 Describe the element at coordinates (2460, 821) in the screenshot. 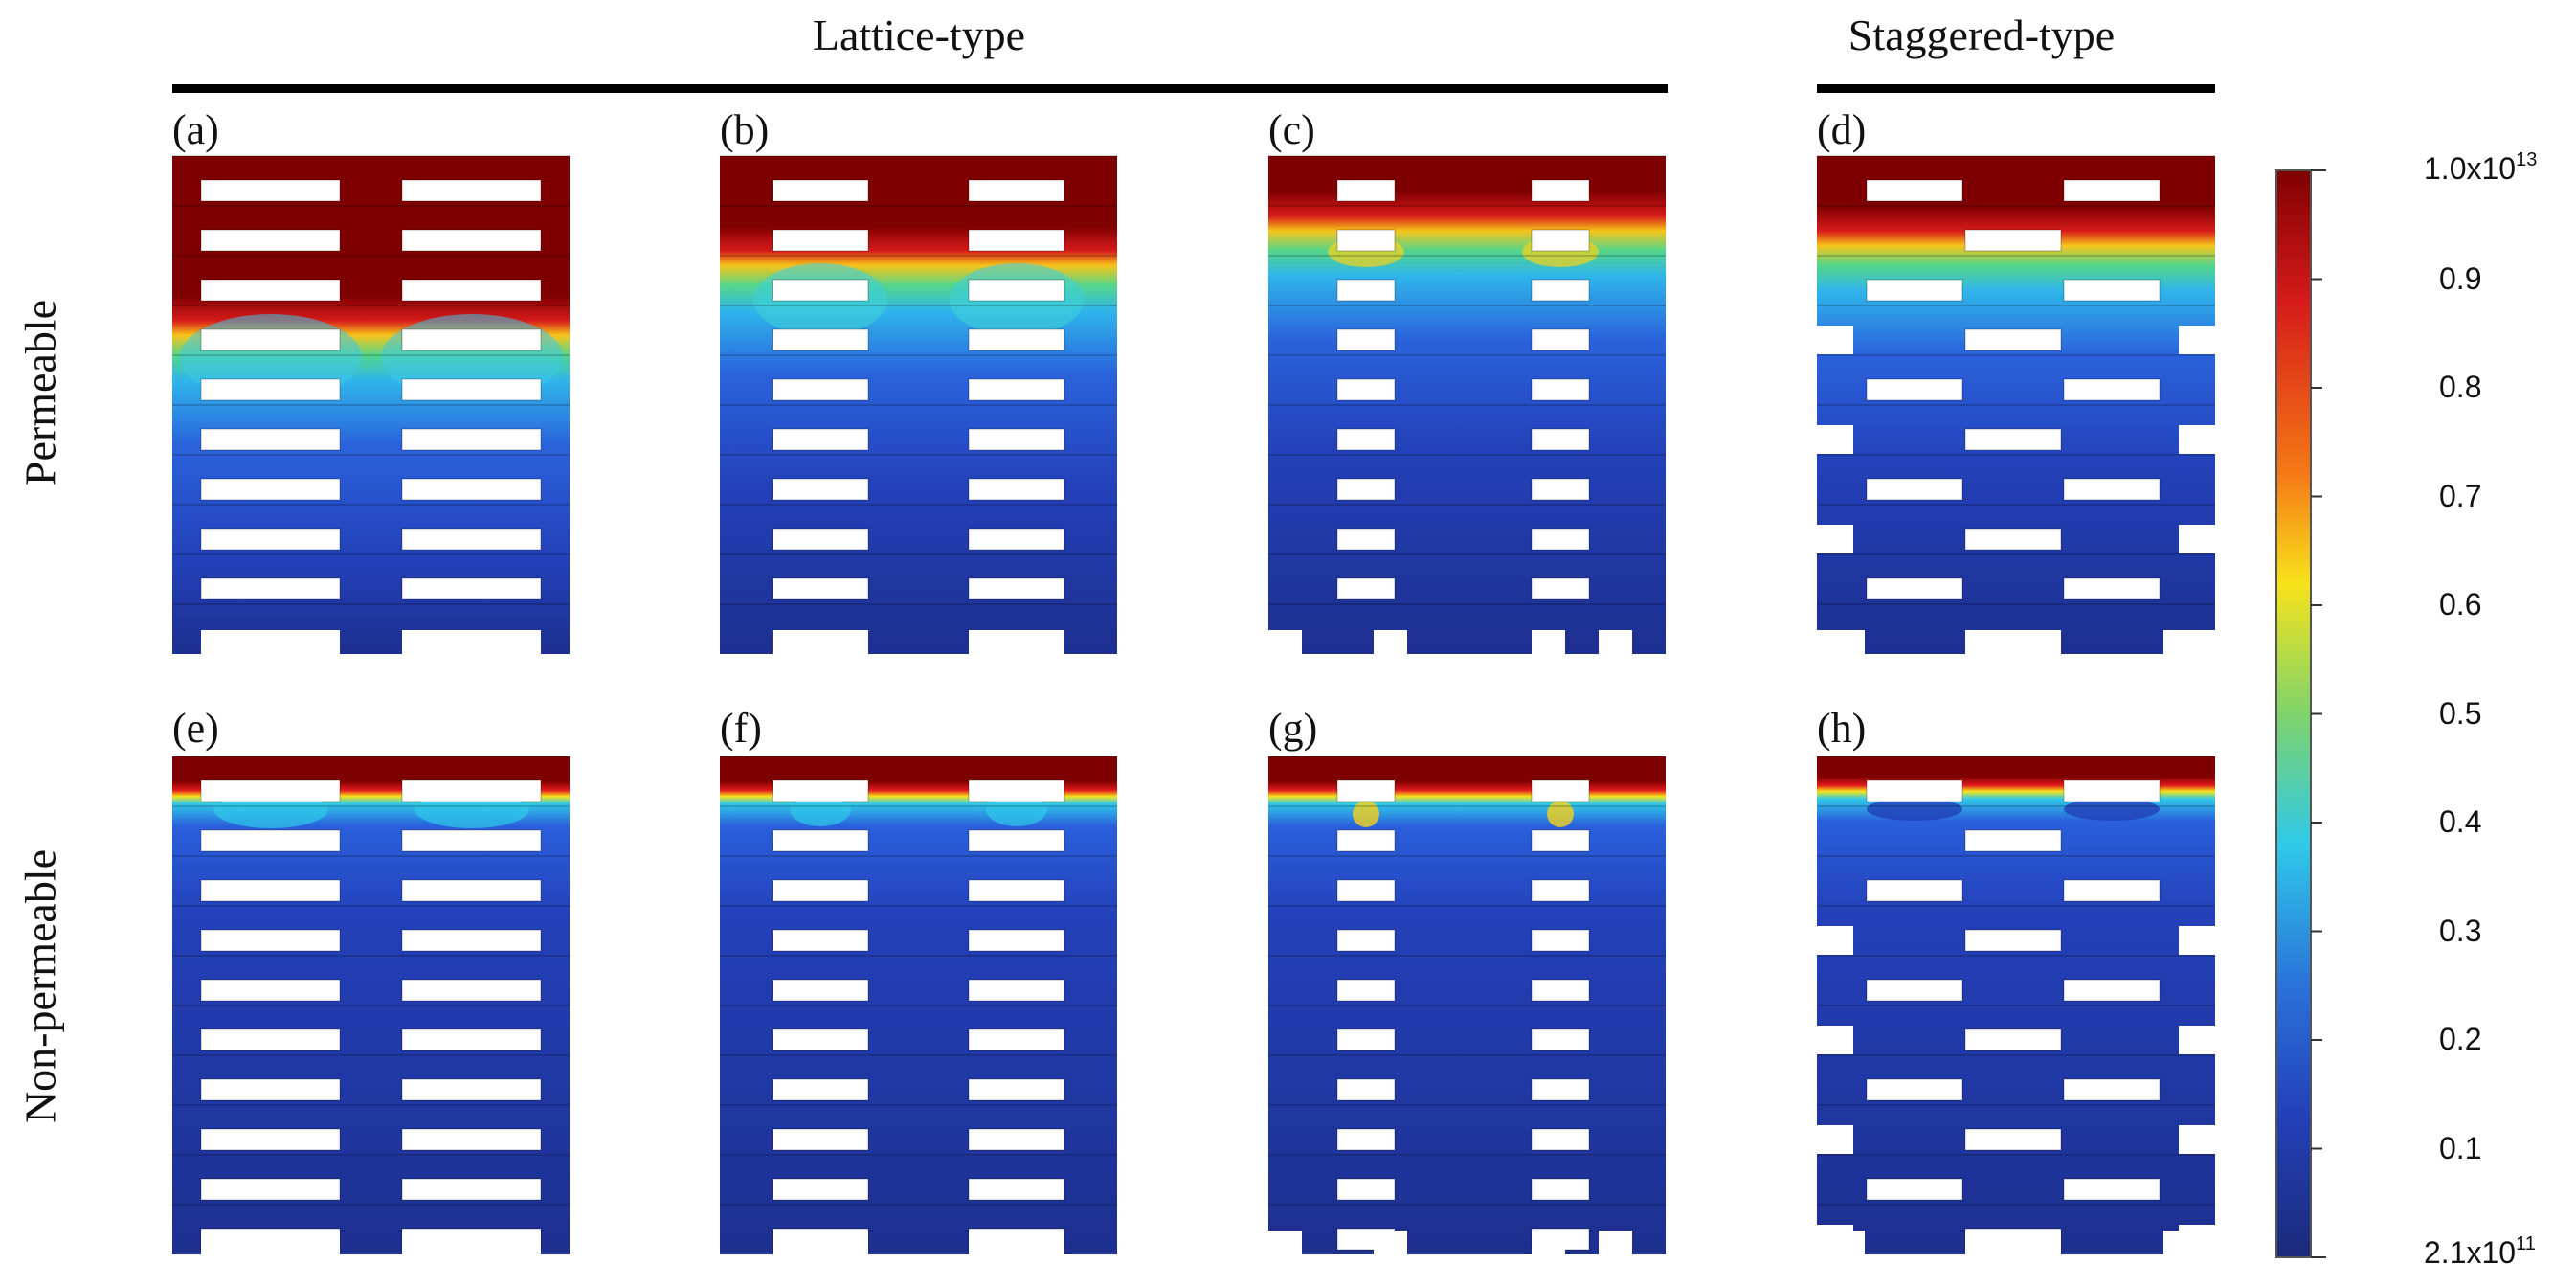

I see `colorbar-tick-label: 0.4` at that location.